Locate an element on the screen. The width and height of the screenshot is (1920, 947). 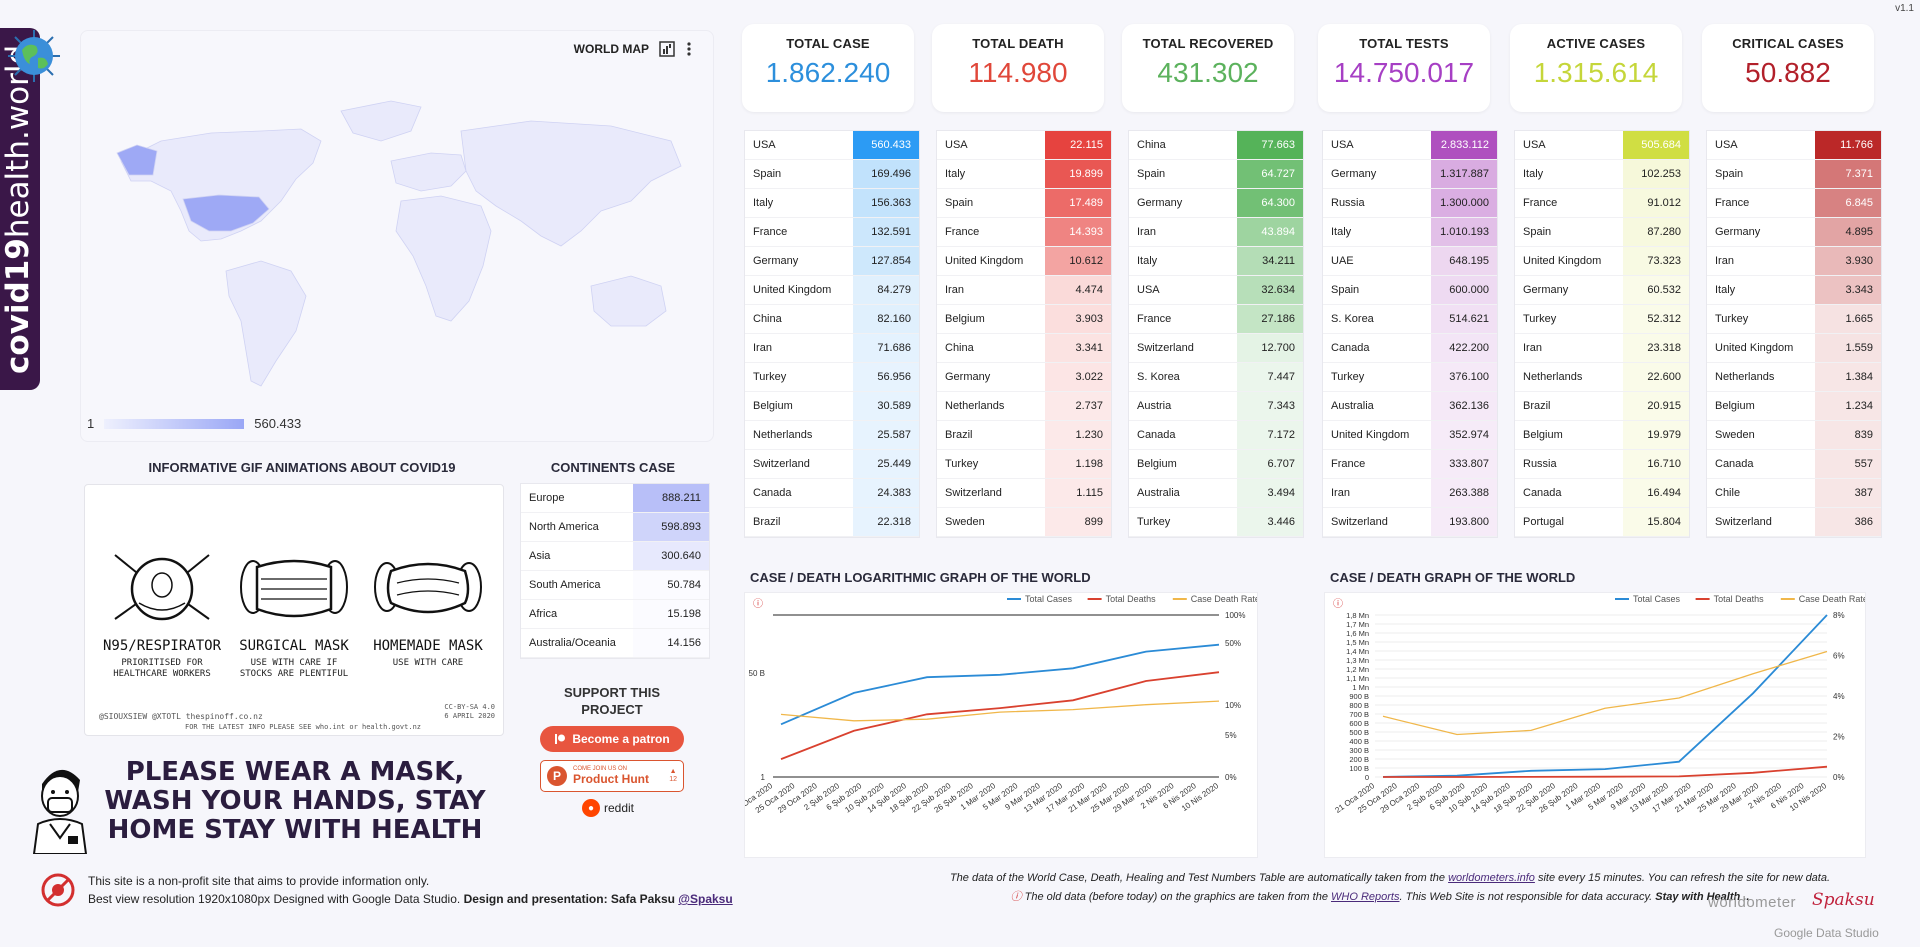
table-row: Turkey 1.198 is located at coordinates (1024, 464).